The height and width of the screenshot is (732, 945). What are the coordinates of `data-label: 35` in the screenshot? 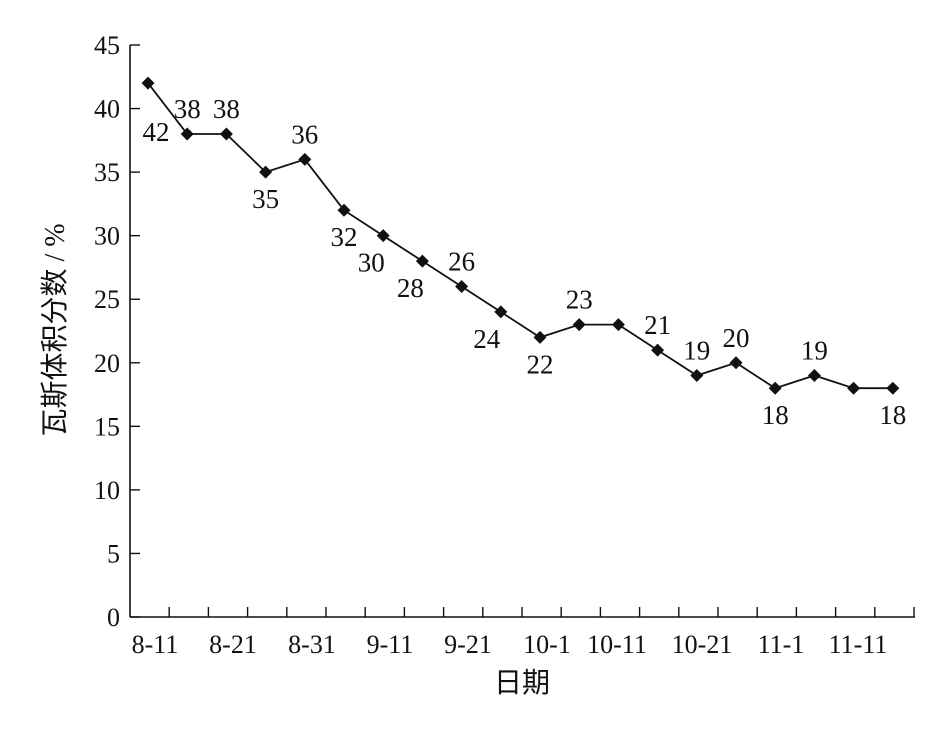 It's located at (265, 199).